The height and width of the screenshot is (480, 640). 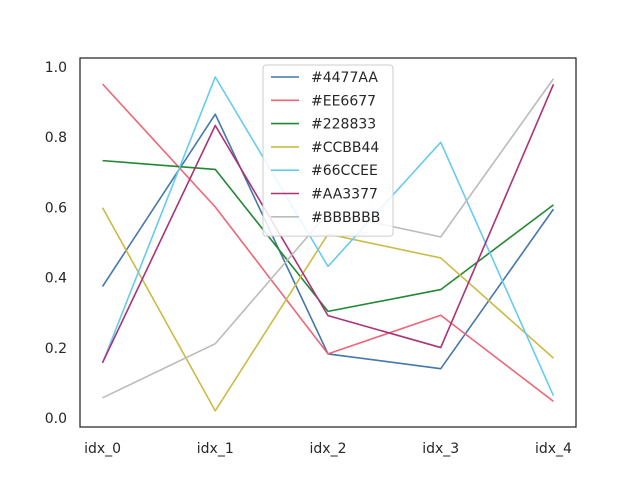 What do you see at coordinates (56, 349) in the screenshot?
I see `y-tick-label: 0.2` at bounding box center [56, 349].